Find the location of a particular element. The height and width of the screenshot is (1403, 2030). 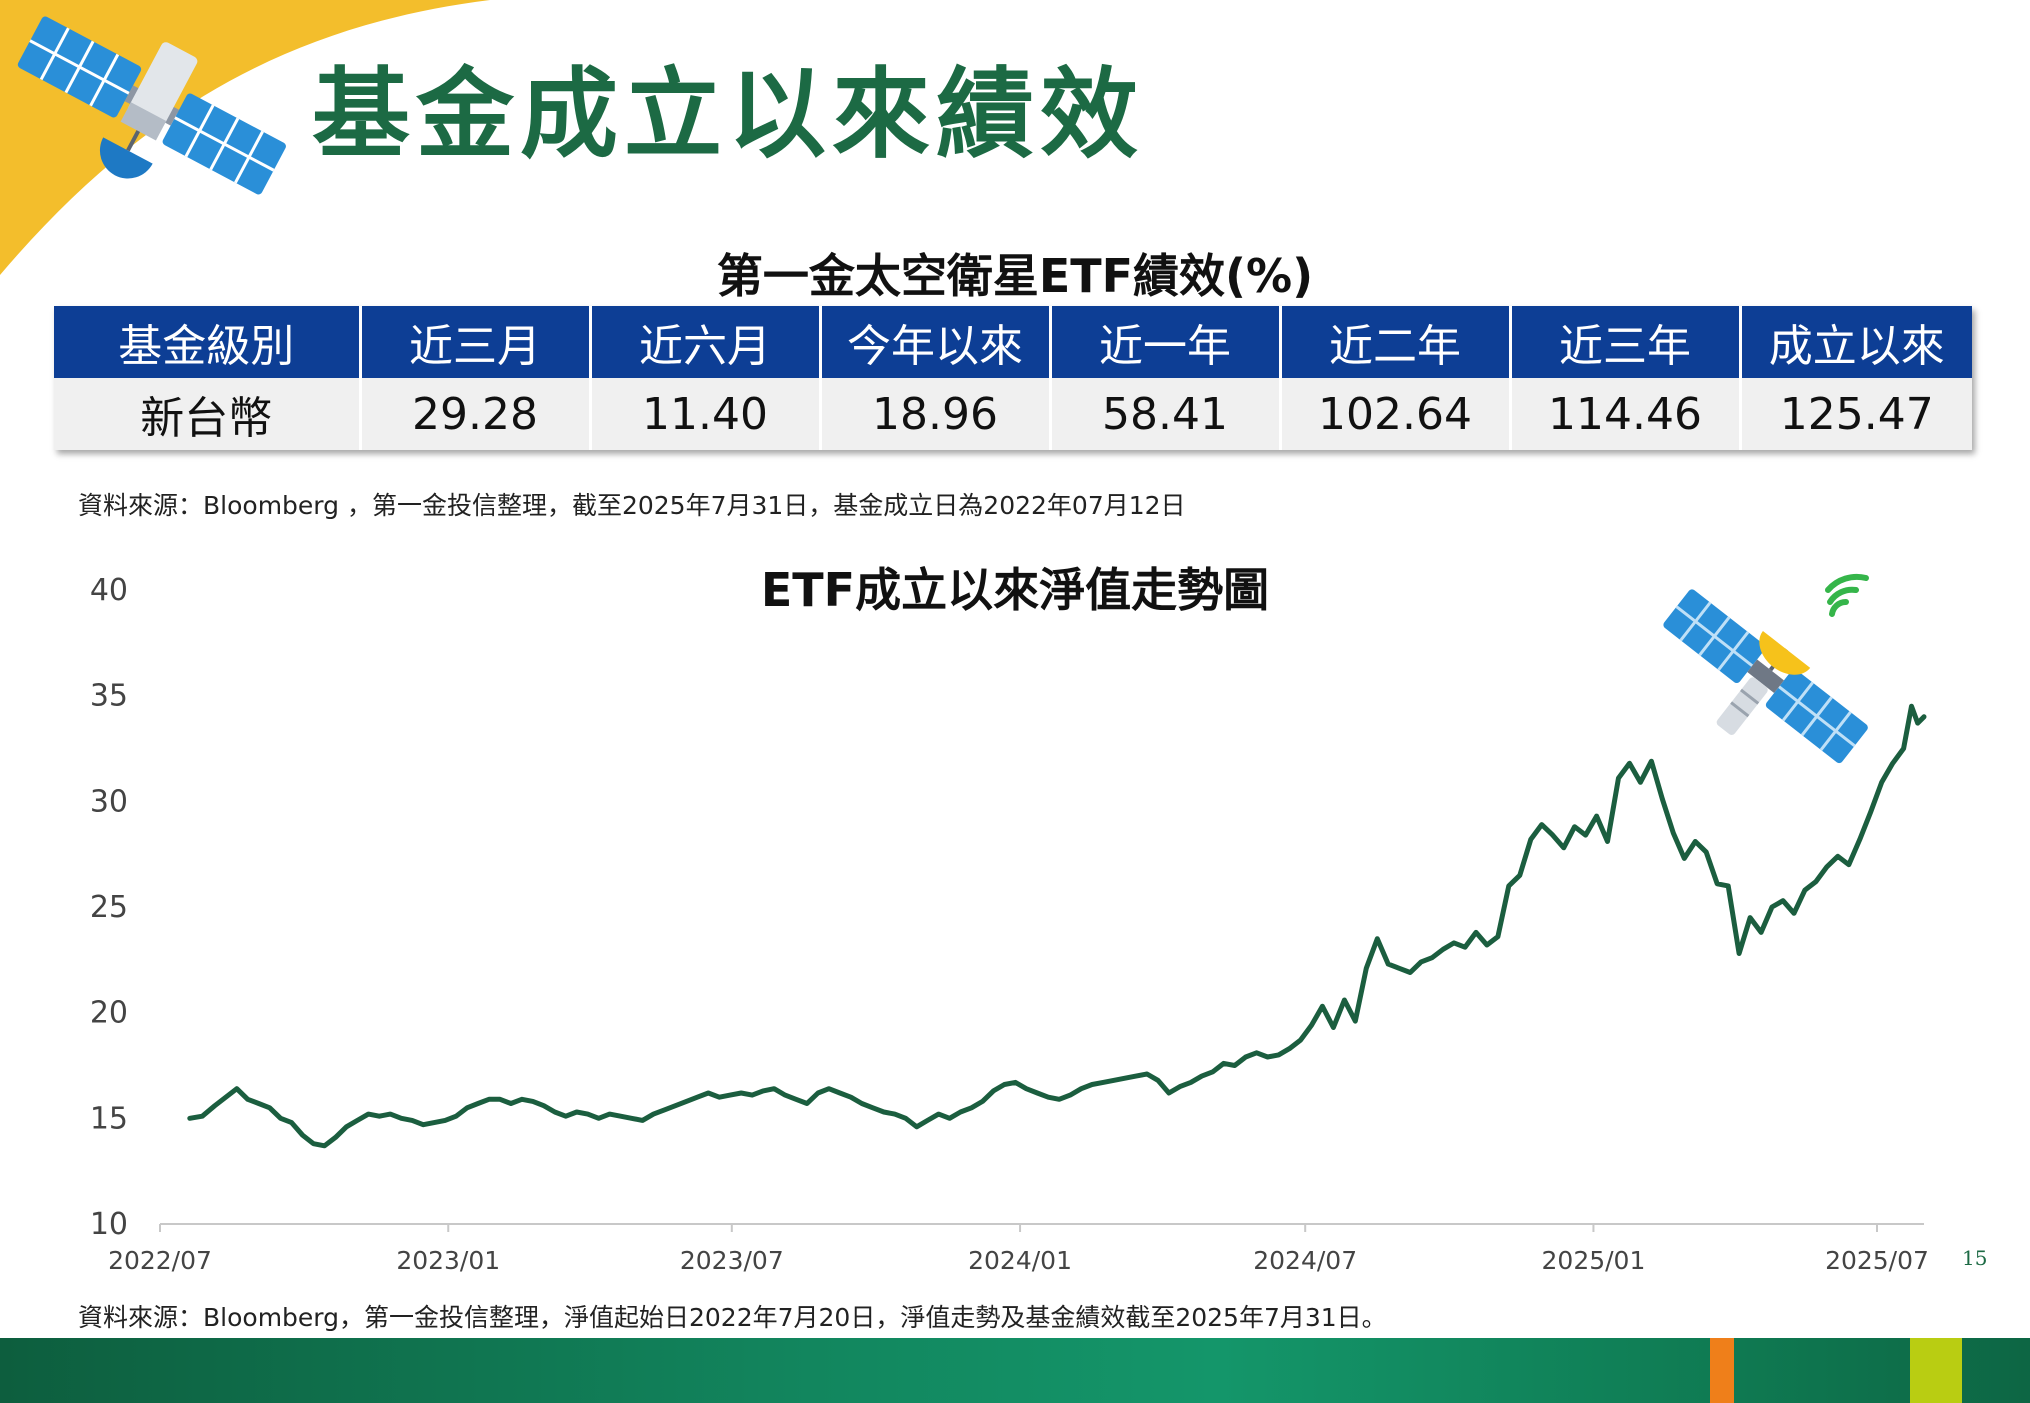

table-title: 第一金太空衛星ETF績效(%) is located at coordinates (1015, 276).